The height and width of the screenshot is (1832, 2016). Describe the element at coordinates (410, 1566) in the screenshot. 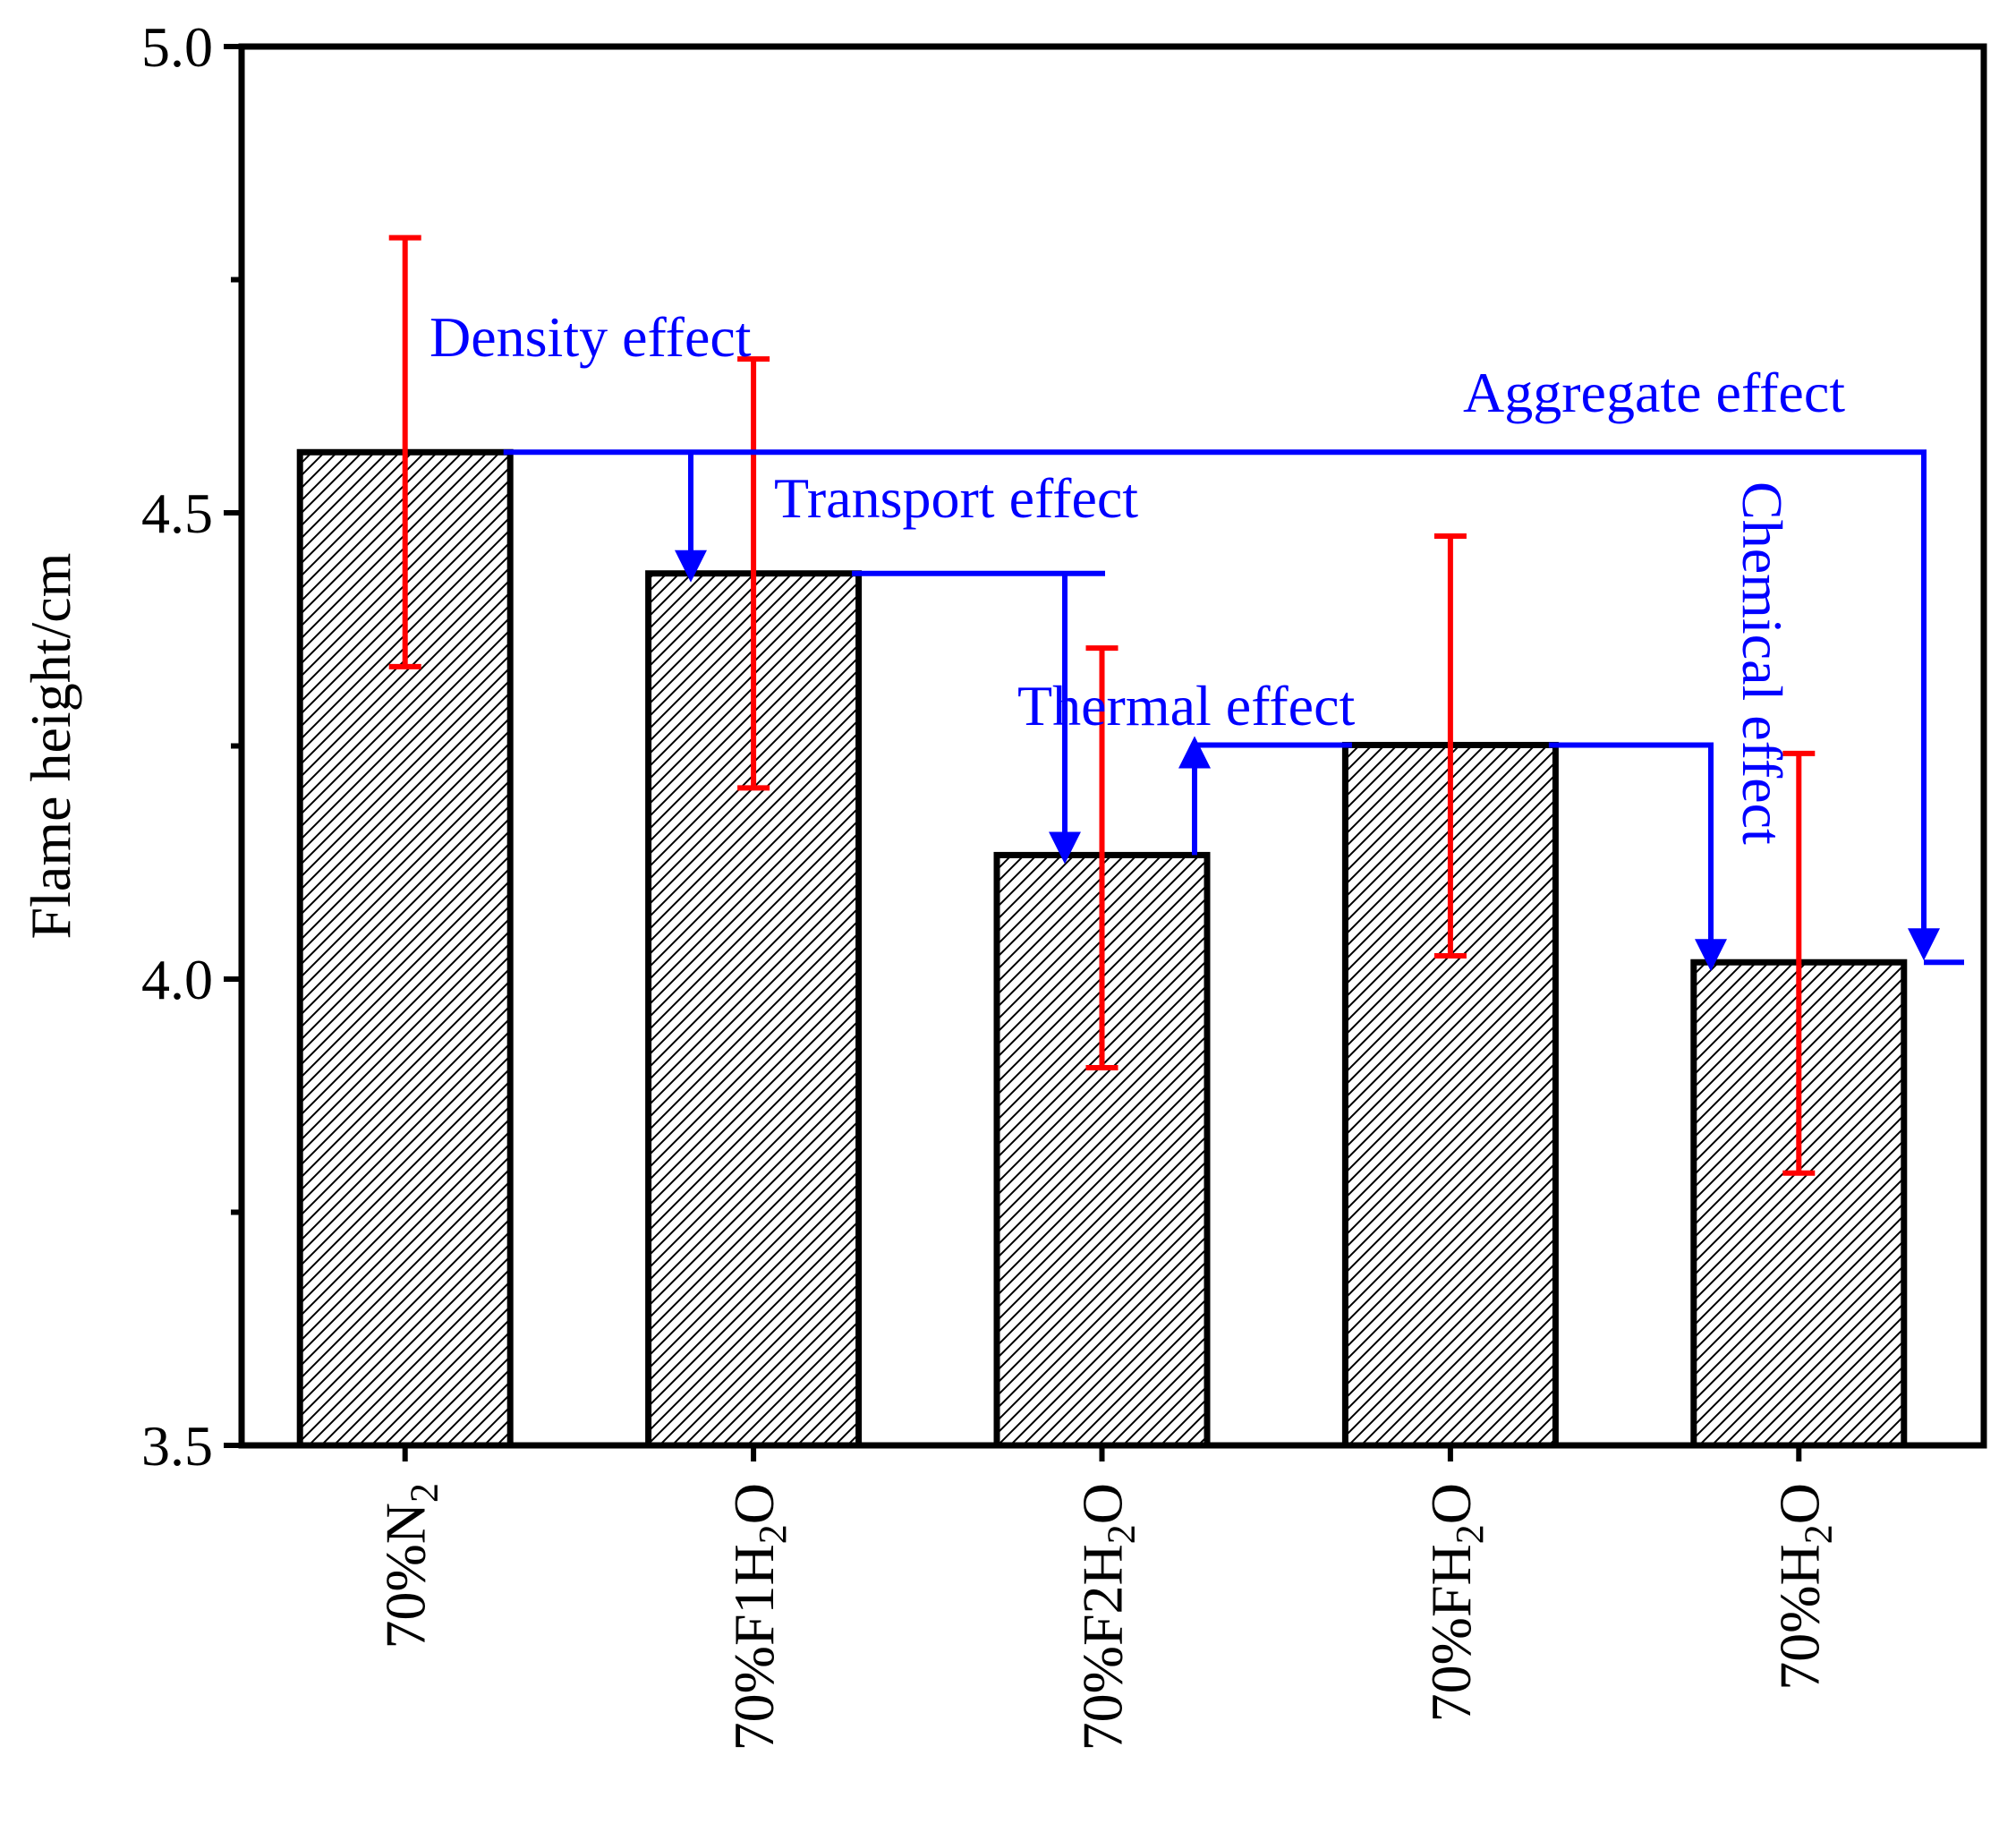

I see `x-category-label: 70%N2` at that location.